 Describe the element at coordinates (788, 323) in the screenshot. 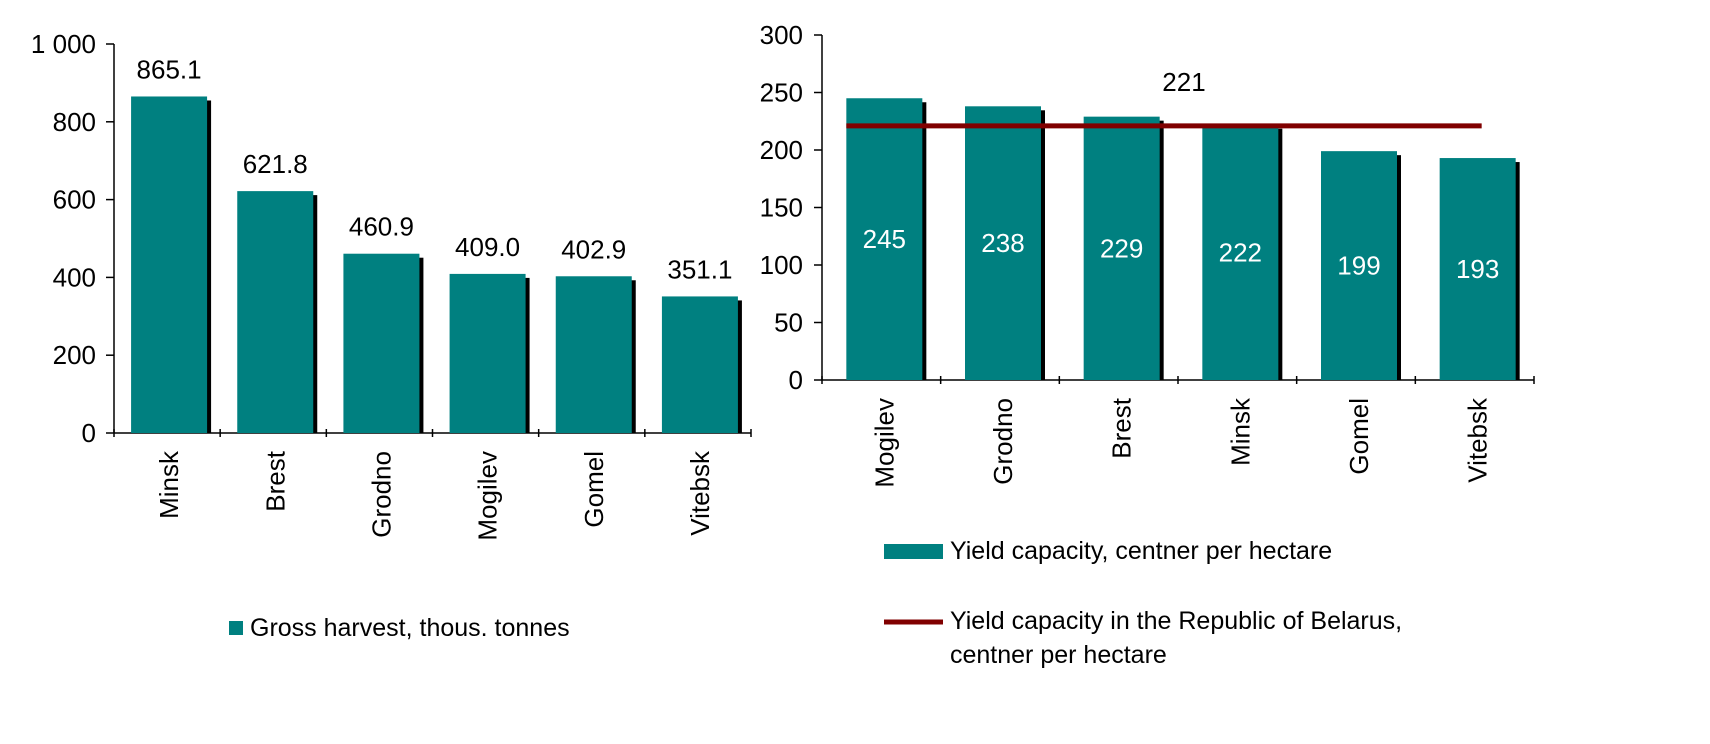

I see `y-tick-label: 50` at that location.